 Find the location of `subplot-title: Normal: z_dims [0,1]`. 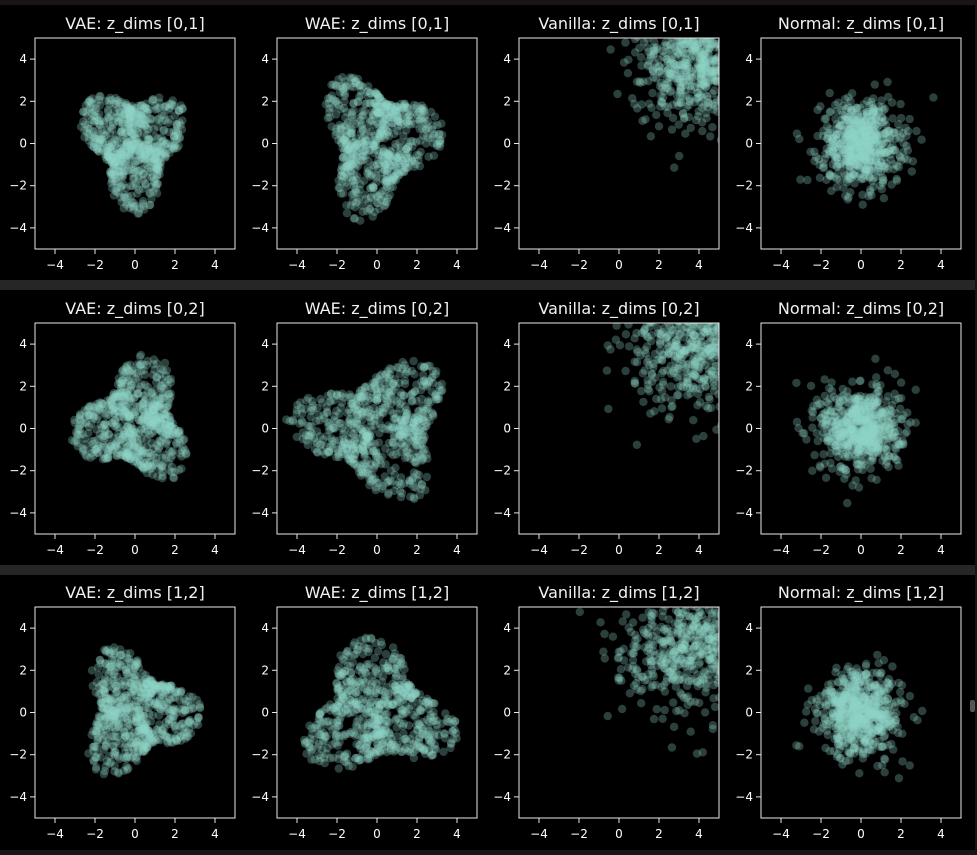

subplot-title: Normal: z_dims [0,1] is located at coordinates (861, 24).